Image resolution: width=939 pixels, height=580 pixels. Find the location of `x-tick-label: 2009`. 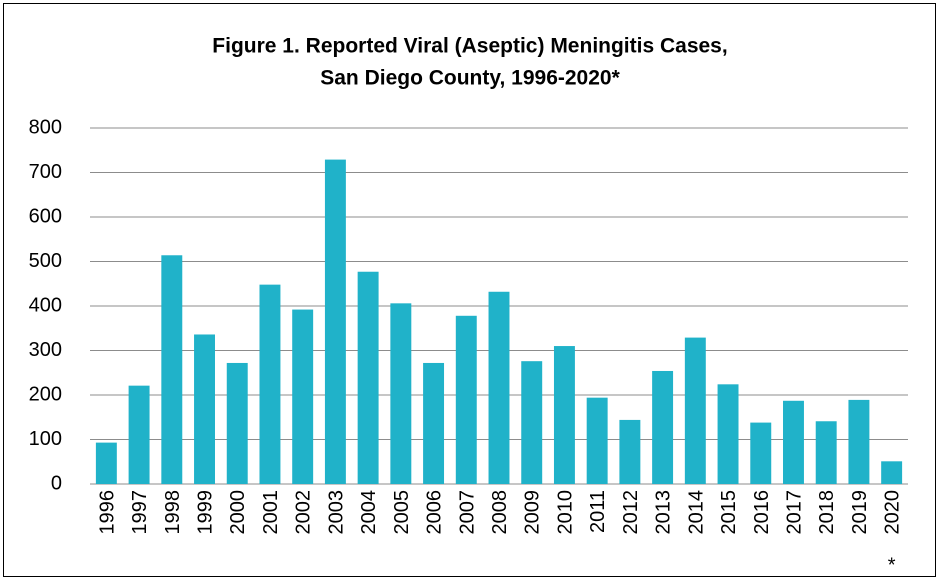

x-tick-label: 2009 is located at coordinates (533, 512).